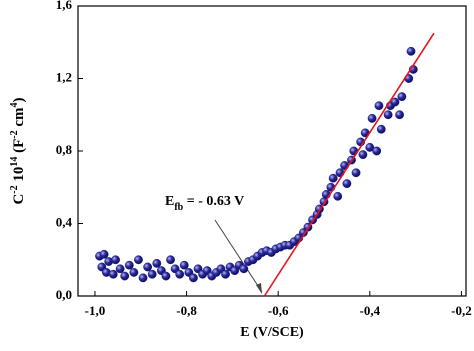 The height and width of the screenshot is (351, 474). Describe the element at coordinates (19, 118) in the screenshot. I see `y-label-part: cm` at that location.